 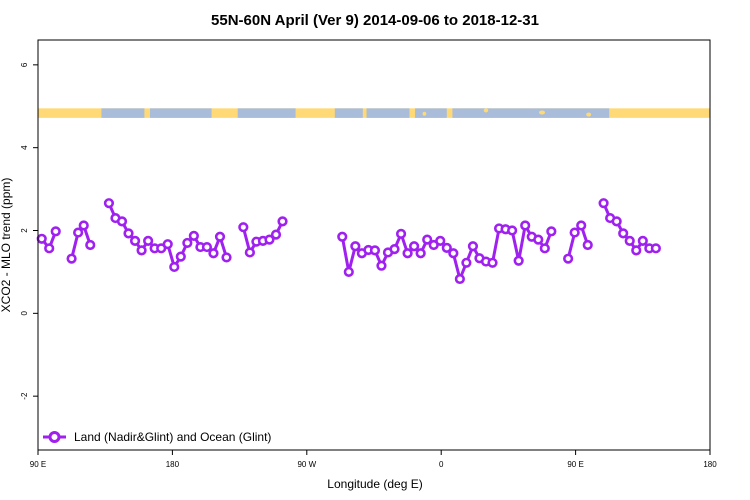 I want to click on x-tick-label: 90 W, so click(x=306, y=464).